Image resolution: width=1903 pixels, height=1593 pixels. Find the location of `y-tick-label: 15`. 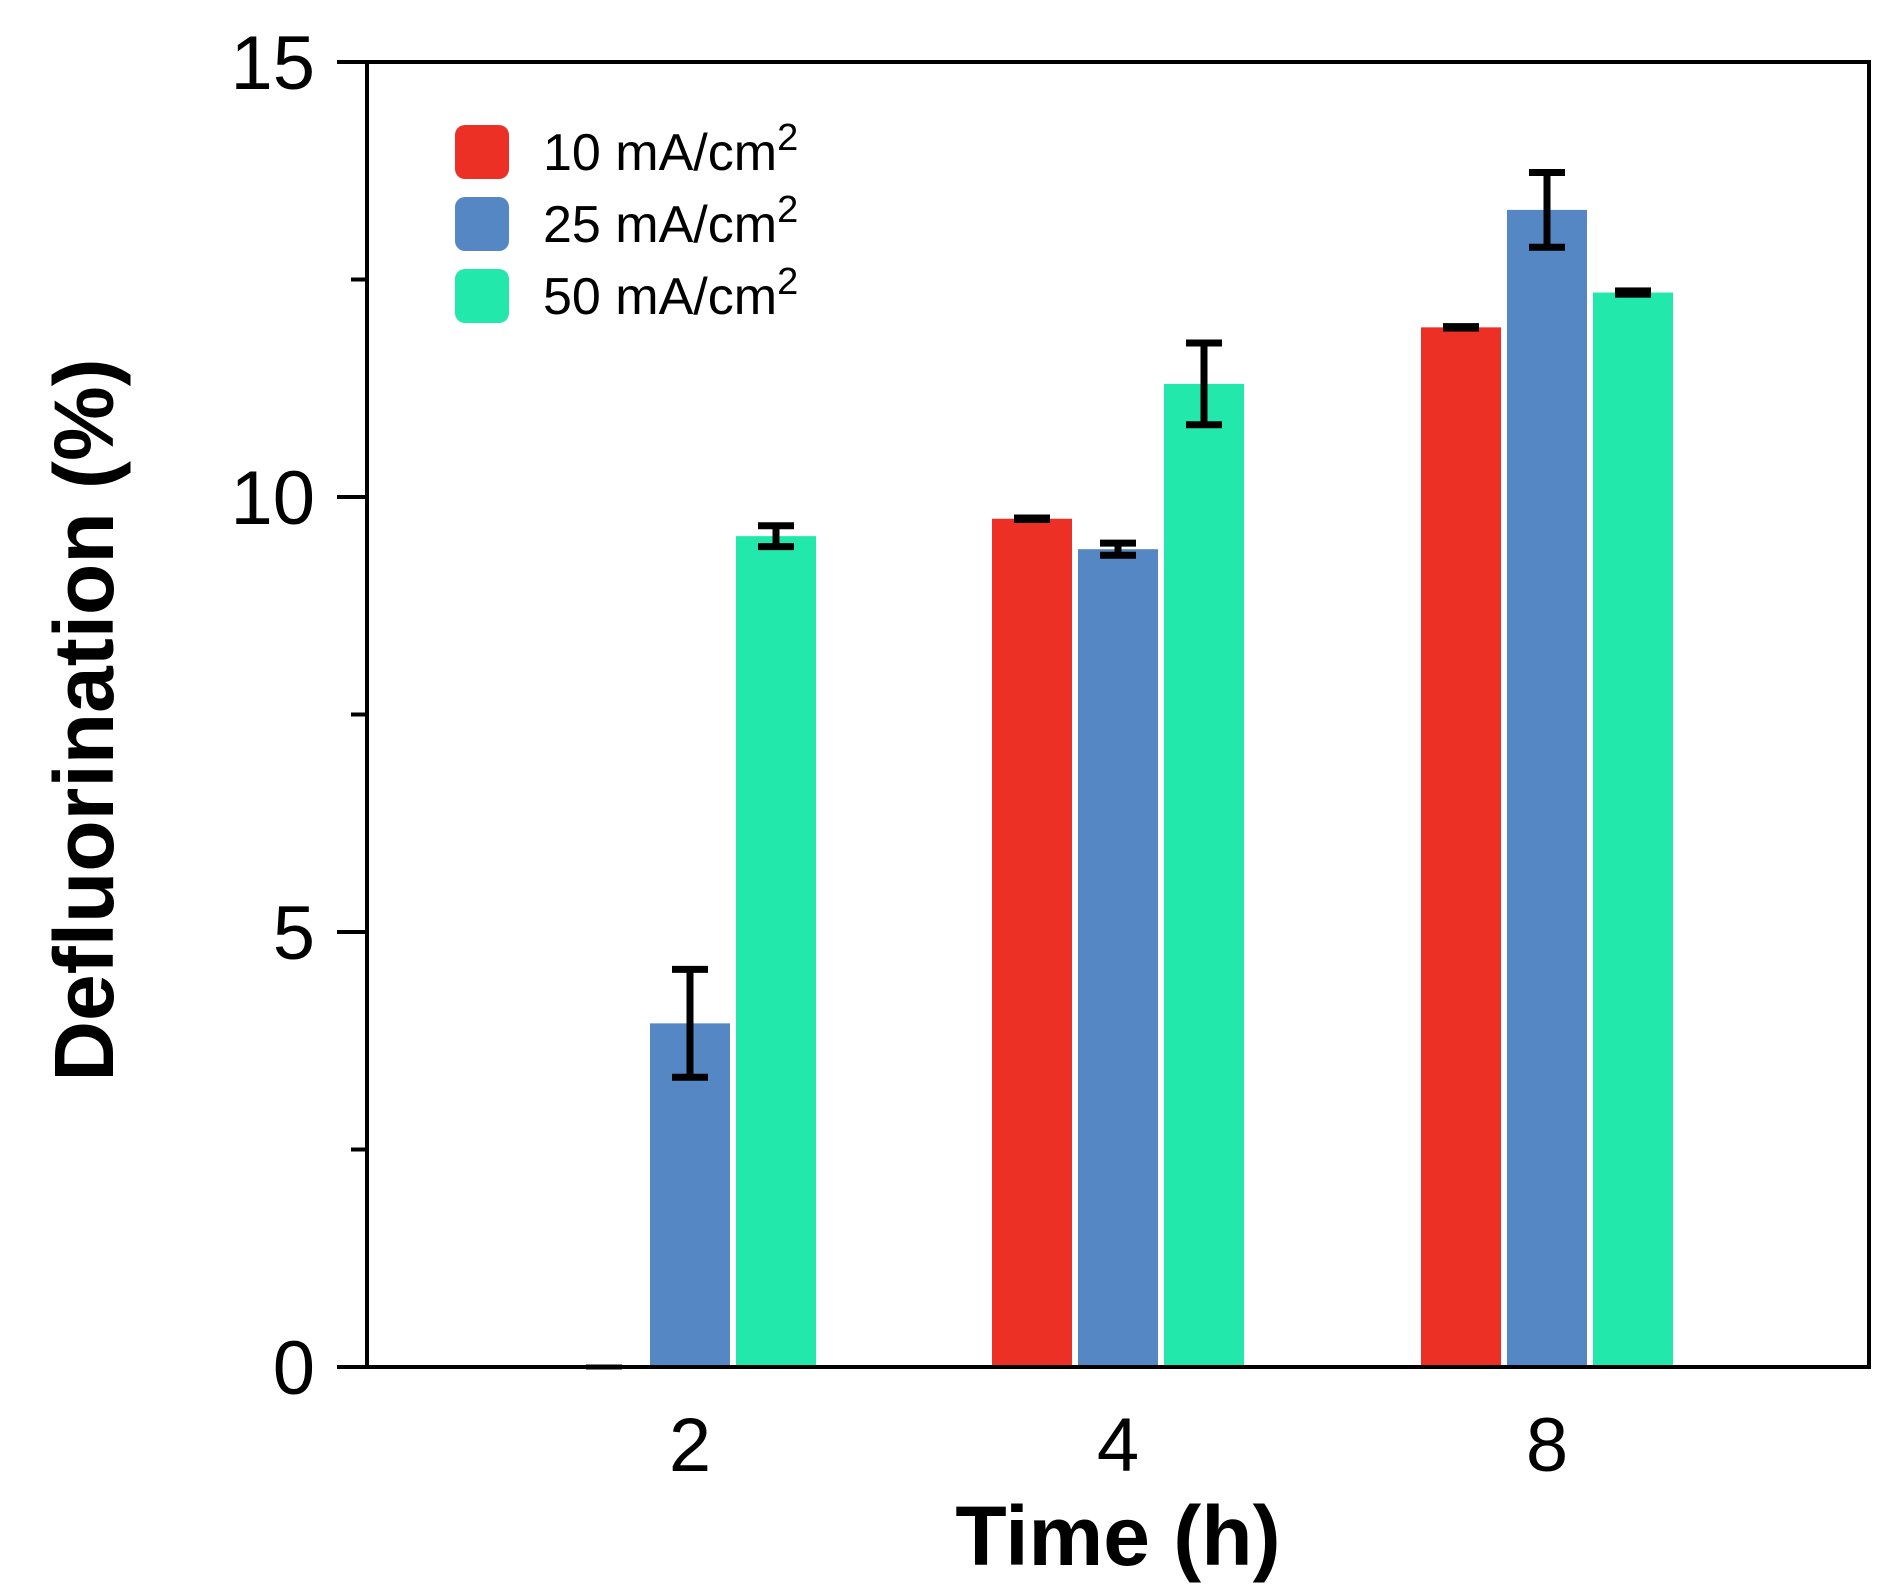

y-tick-label: 15 is located at coordinates (272, 63).